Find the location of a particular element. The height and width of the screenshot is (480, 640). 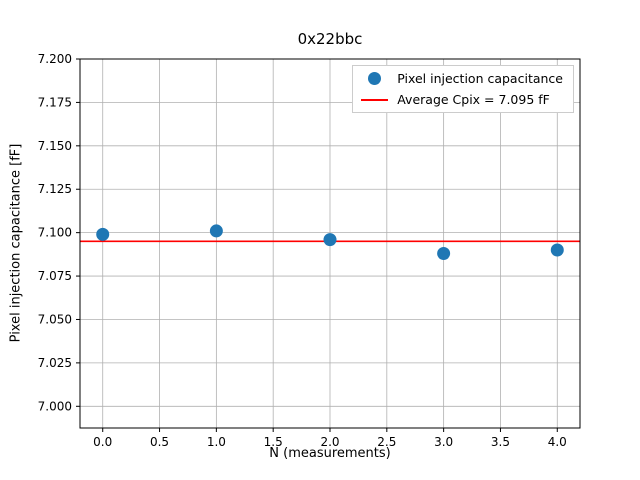

legend-label-scatter: Pixel injection capacitance is located at coordinates (480, 78).